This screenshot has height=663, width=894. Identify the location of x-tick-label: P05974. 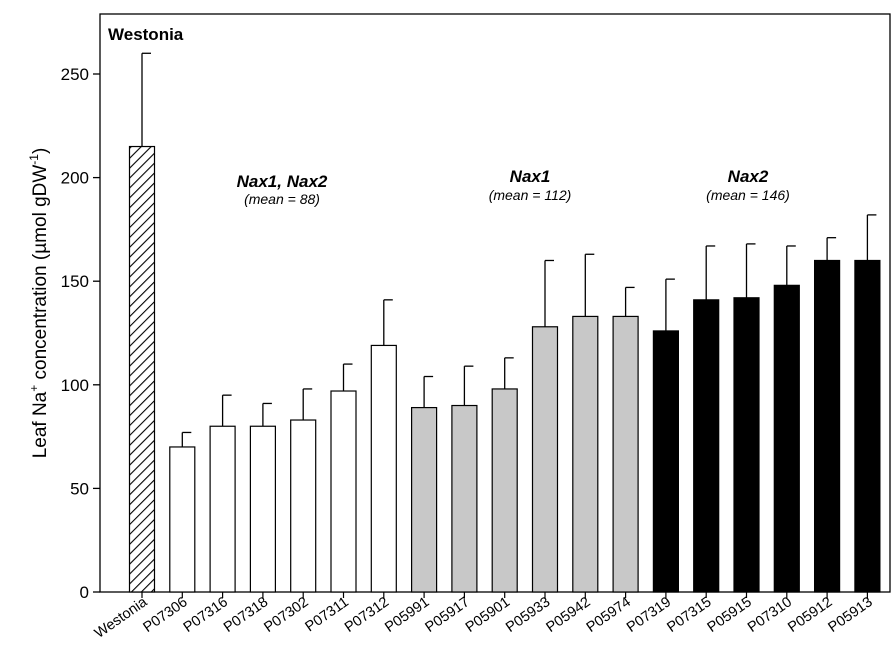
(609, 615).